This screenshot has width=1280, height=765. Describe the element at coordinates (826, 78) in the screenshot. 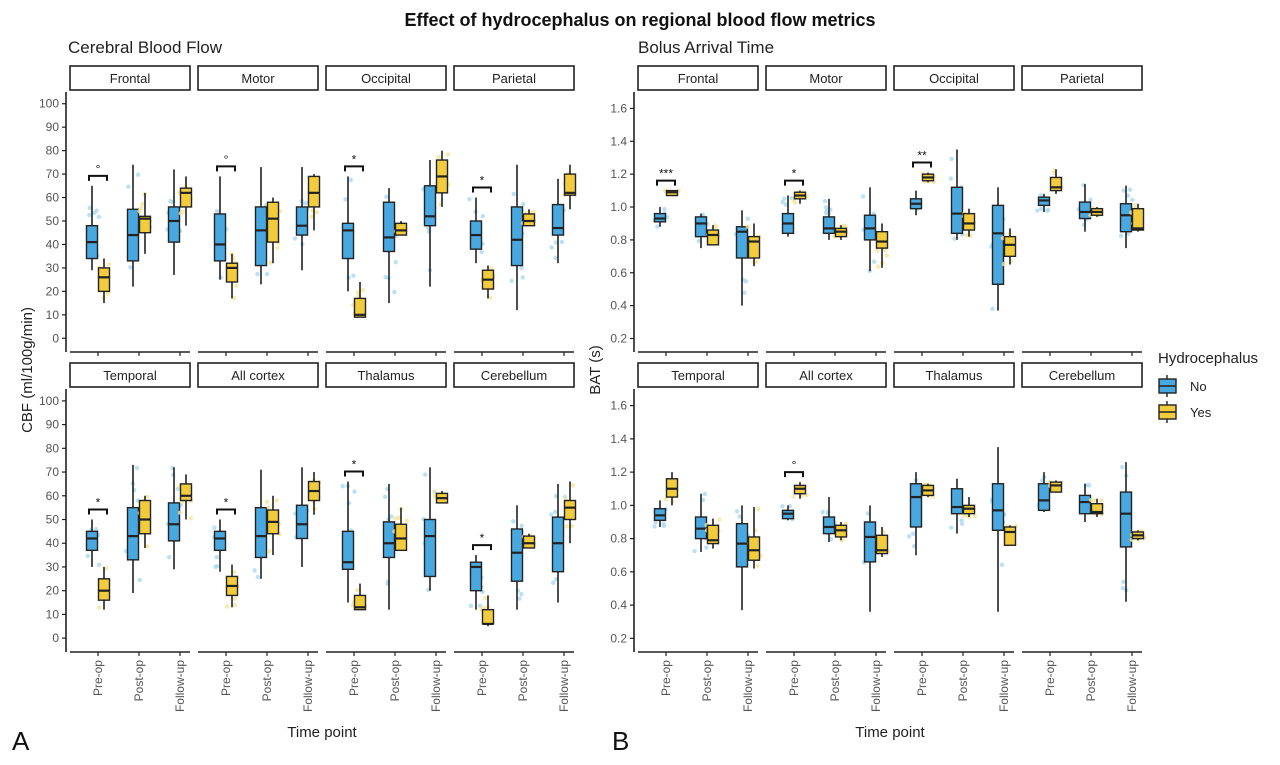

I see `facet-strip-label: Motor` at that location.